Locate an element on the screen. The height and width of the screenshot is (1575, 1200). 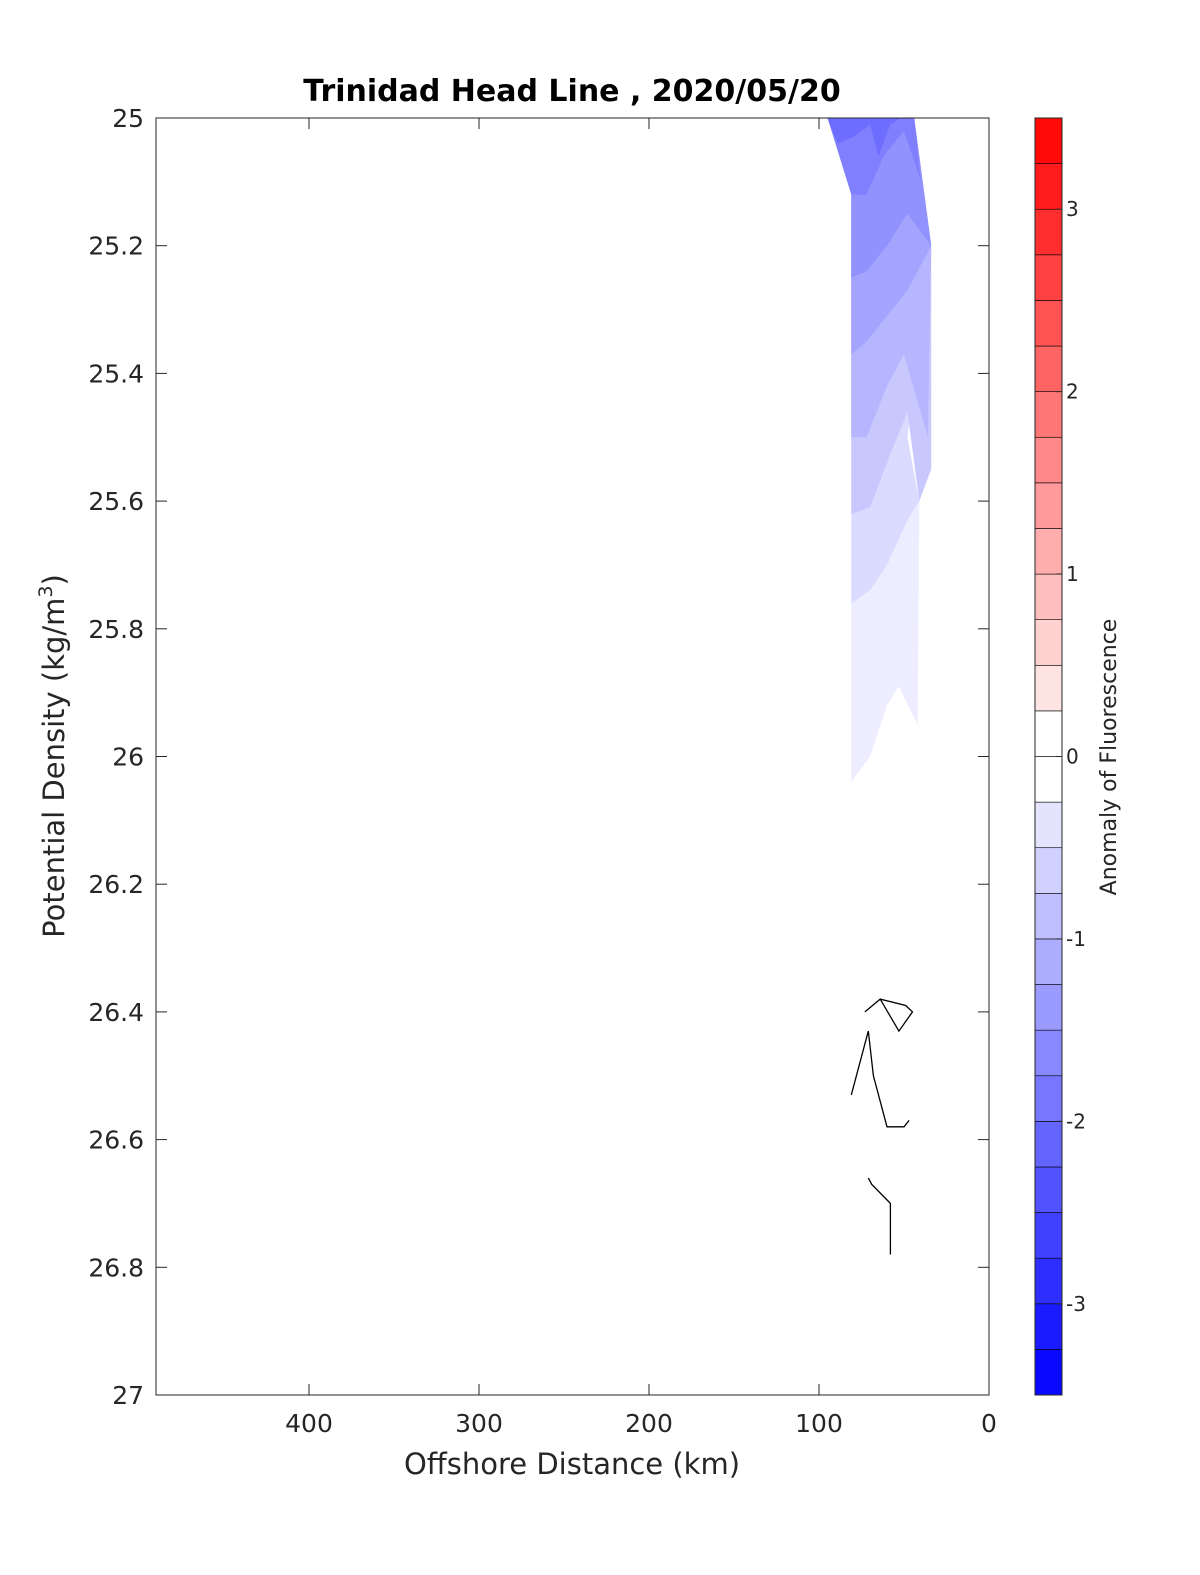
y-tick-label: 27 is located at coordinates (128, 1395).